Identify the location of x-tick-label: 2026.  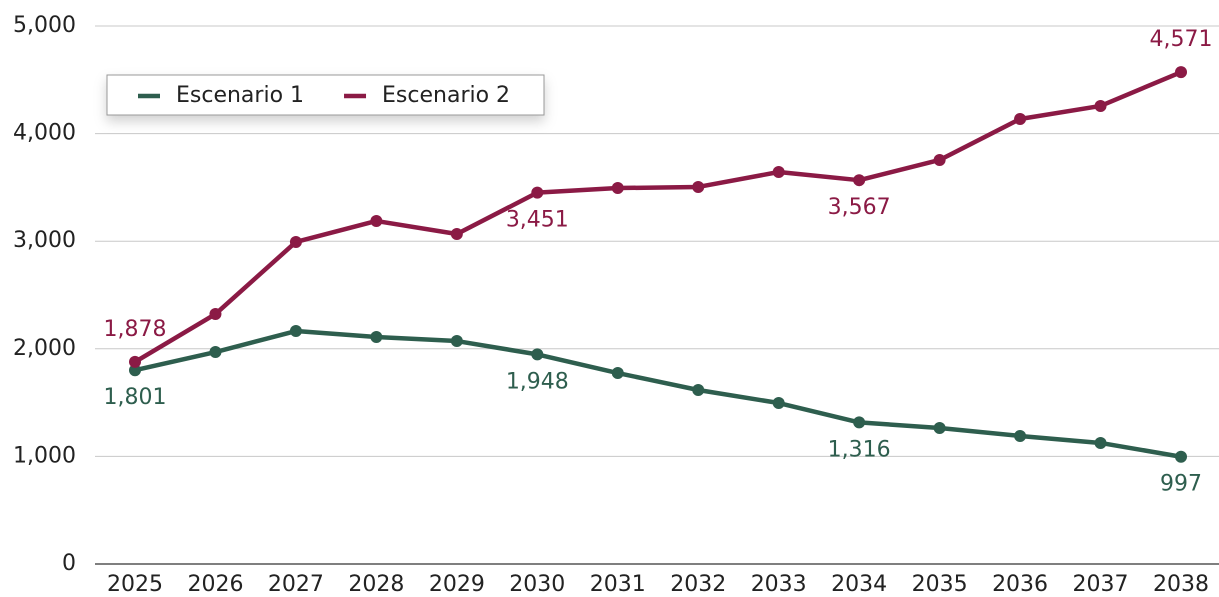
(215, 584).